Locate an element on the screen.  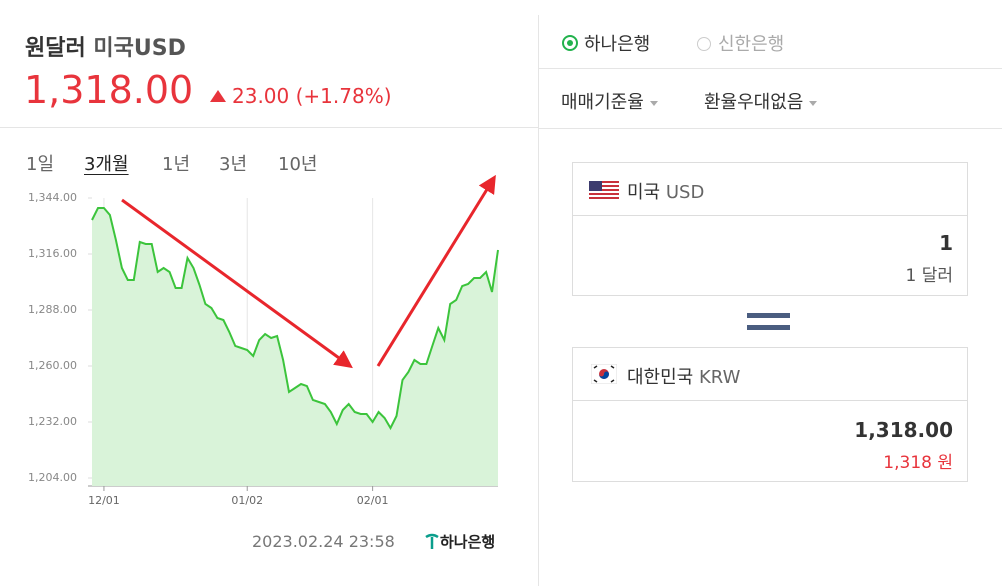
timestamp: 2023.02.24 23:58 is located at coordinates (323, 541).